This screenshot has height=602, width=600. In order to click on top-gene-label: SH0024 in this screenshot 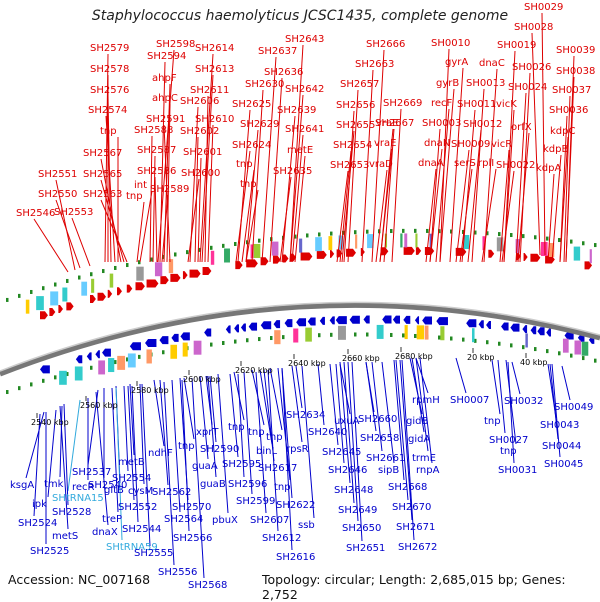, I will do `click(527, 87)`.